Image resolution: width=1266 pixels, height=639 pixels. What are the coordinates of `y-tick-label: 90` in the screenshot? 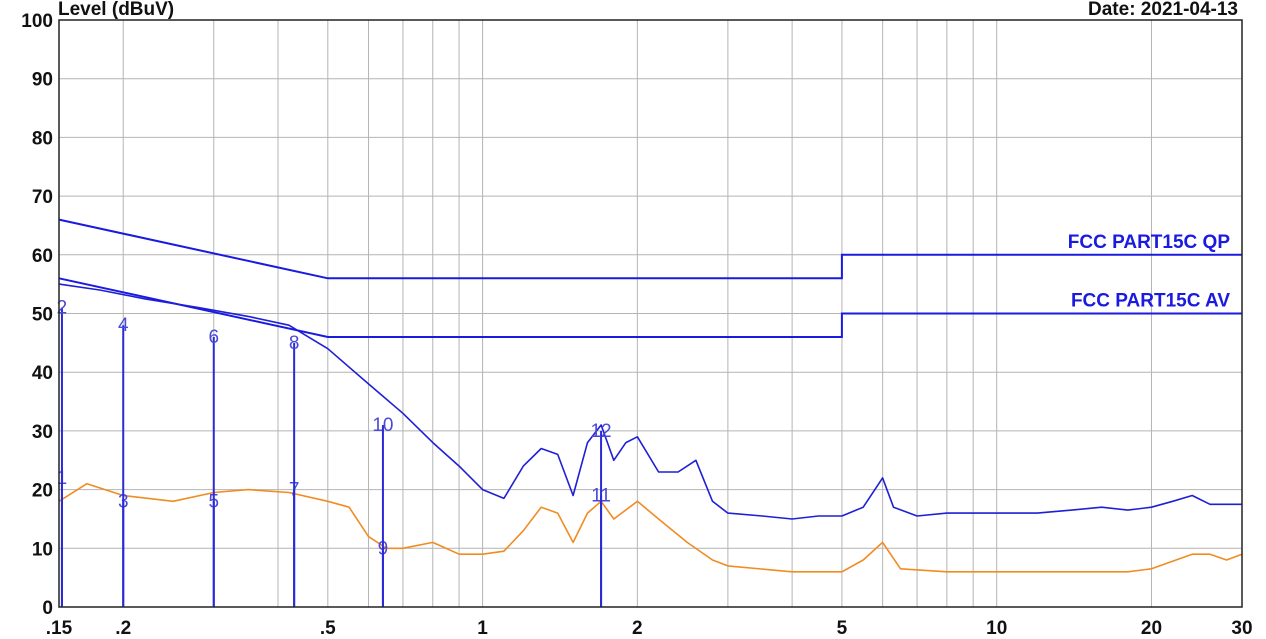 It's located at (42, 80).